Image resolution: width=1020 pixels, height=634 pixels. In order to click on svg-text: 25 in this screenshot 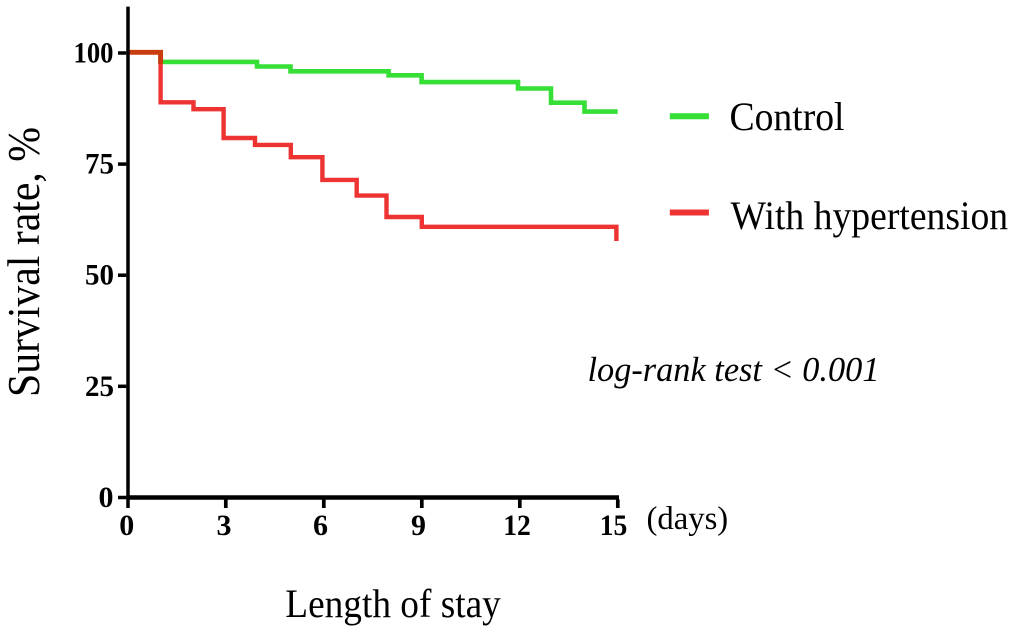, I will do `click(99, 386)`.